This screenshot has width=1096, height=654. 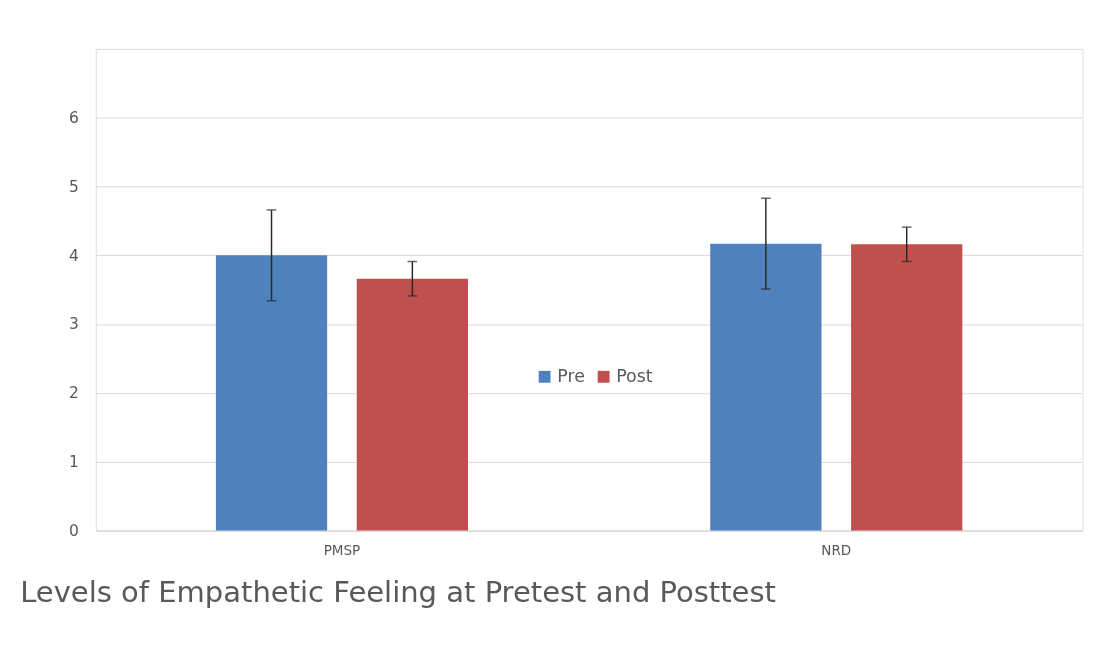 What do you see at coordinates (634, 375) in the screenshot?
I see `legend-label: Post` at bounding box center [634, 375].